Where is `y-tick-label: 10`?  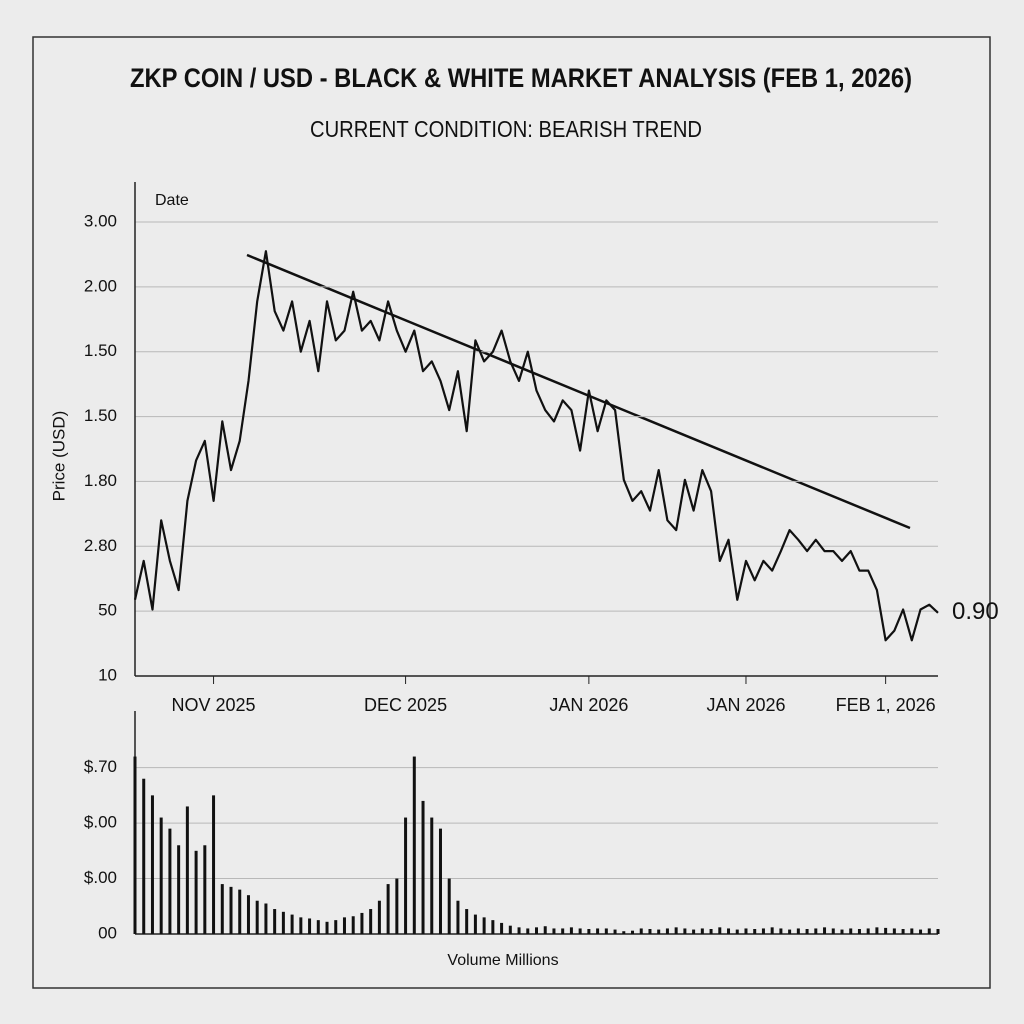 y-tick-label: 10 is located at coordinates (107, 674).